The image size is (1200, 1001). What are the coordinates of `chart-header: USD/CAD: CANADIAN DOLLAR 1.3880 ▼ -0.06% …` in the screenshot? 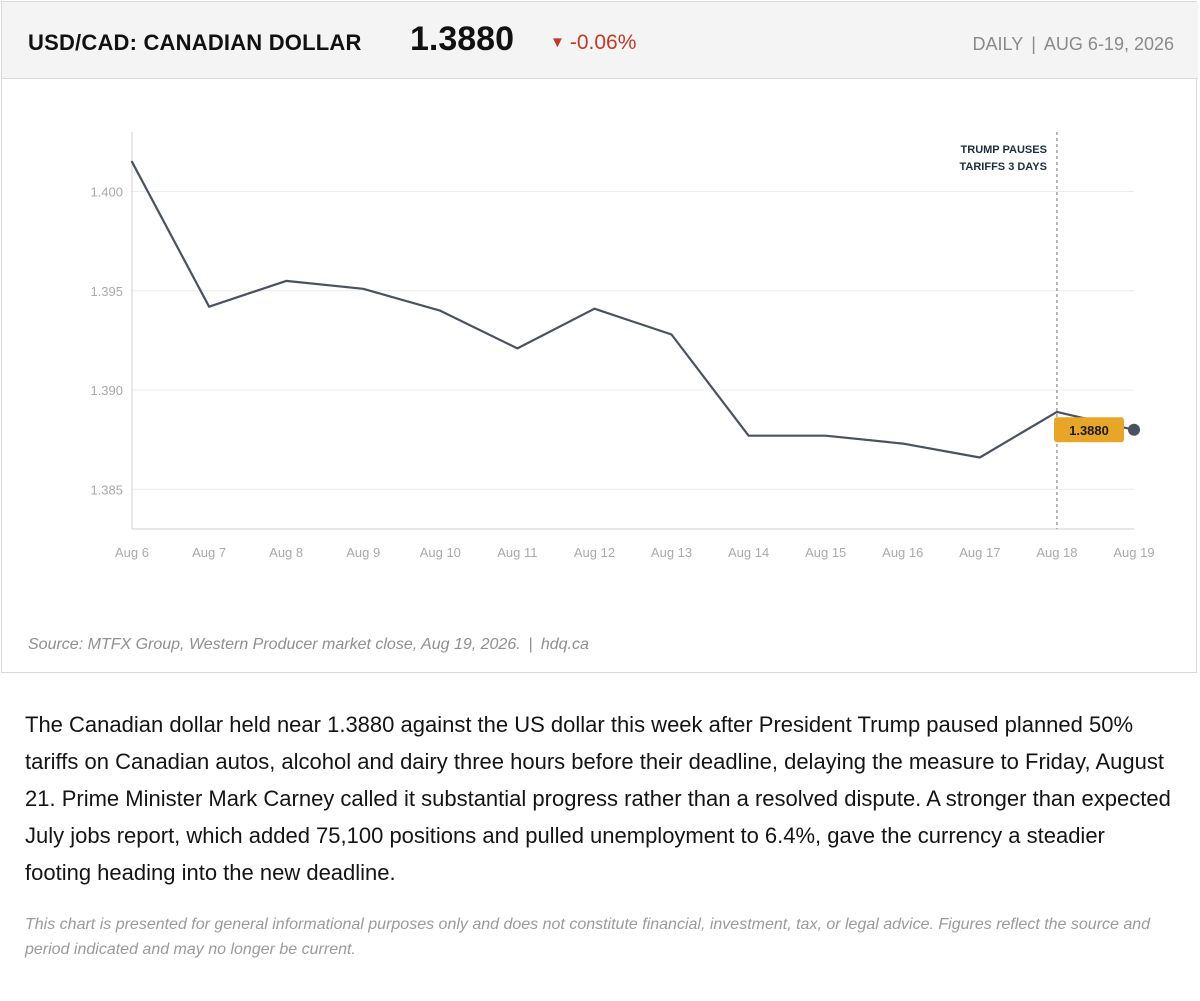 It's located at (600, 40).